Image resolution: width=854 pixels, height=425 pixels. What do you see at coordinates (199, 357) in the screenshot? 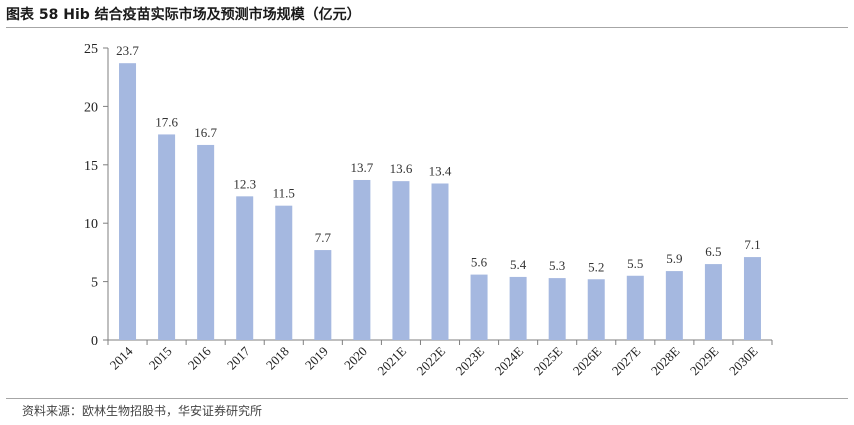
I see `x-tick-label: 2016` at bounding box center [199, 357].